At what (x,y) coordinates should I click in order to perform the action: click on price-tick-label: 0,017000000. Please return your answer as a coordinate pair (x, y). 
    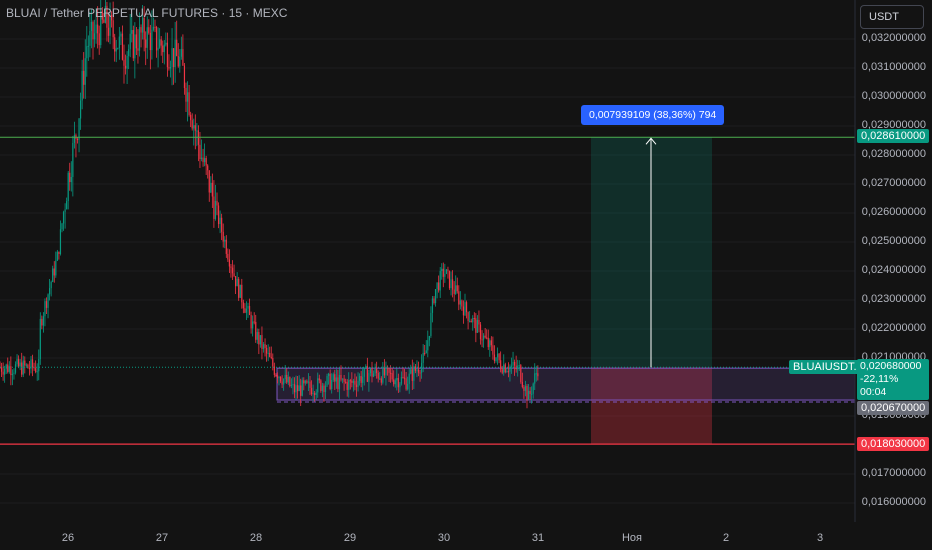
    Looking at the image, I should click on (893, 473).